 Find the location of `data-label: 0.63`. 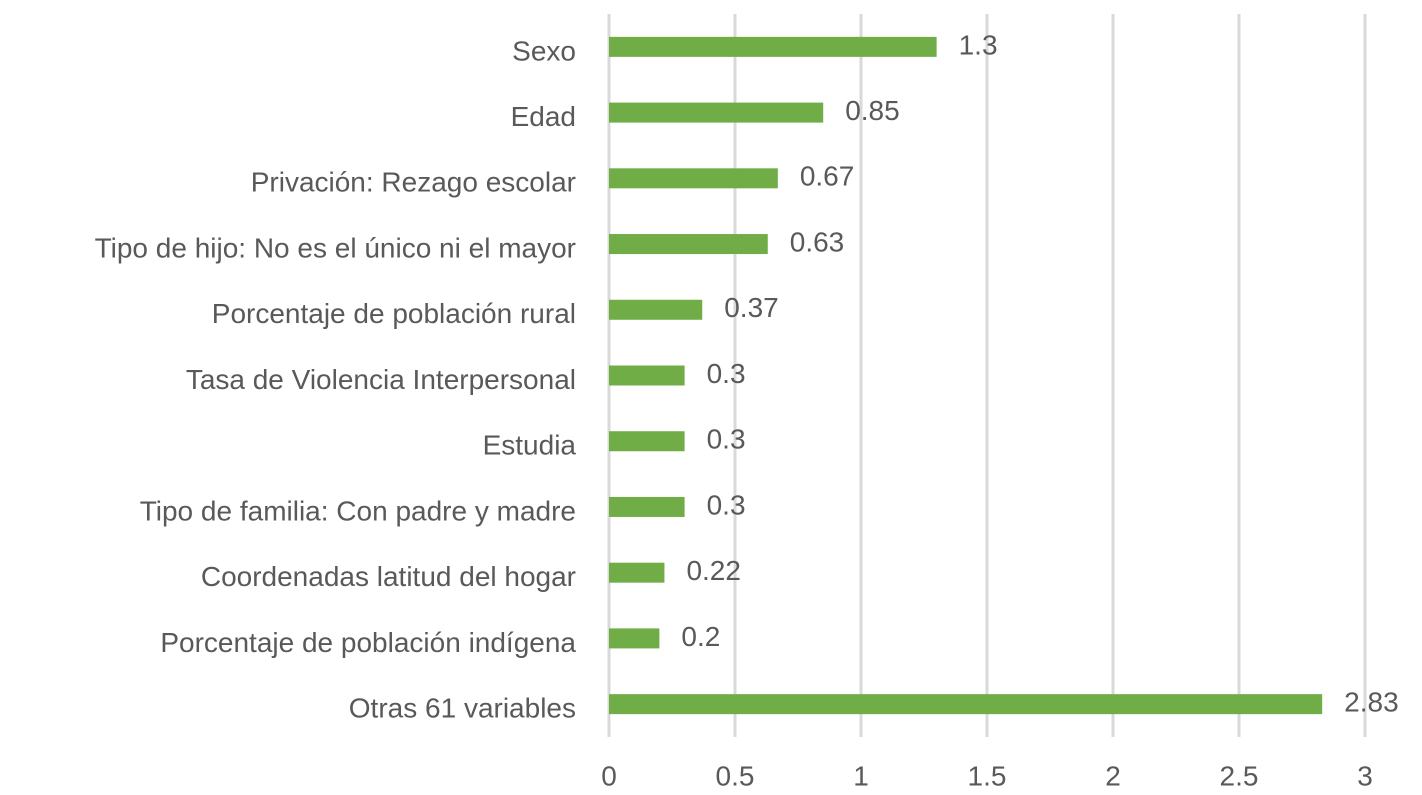

data-label: 0.63 is located at coordinates (817, 241).